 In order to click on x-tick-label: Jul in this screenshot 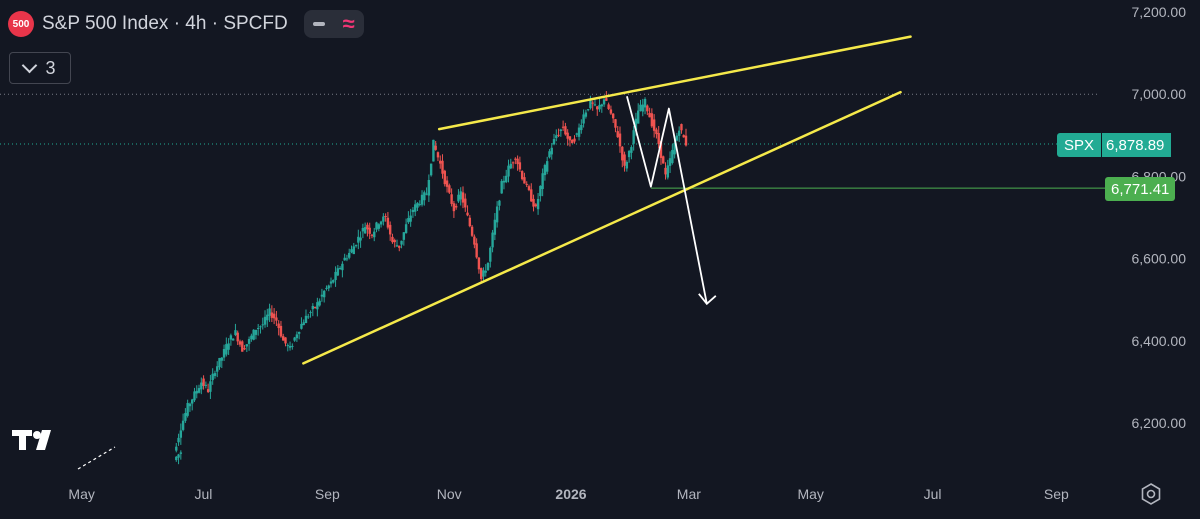, I will do `click(933, 494)`.